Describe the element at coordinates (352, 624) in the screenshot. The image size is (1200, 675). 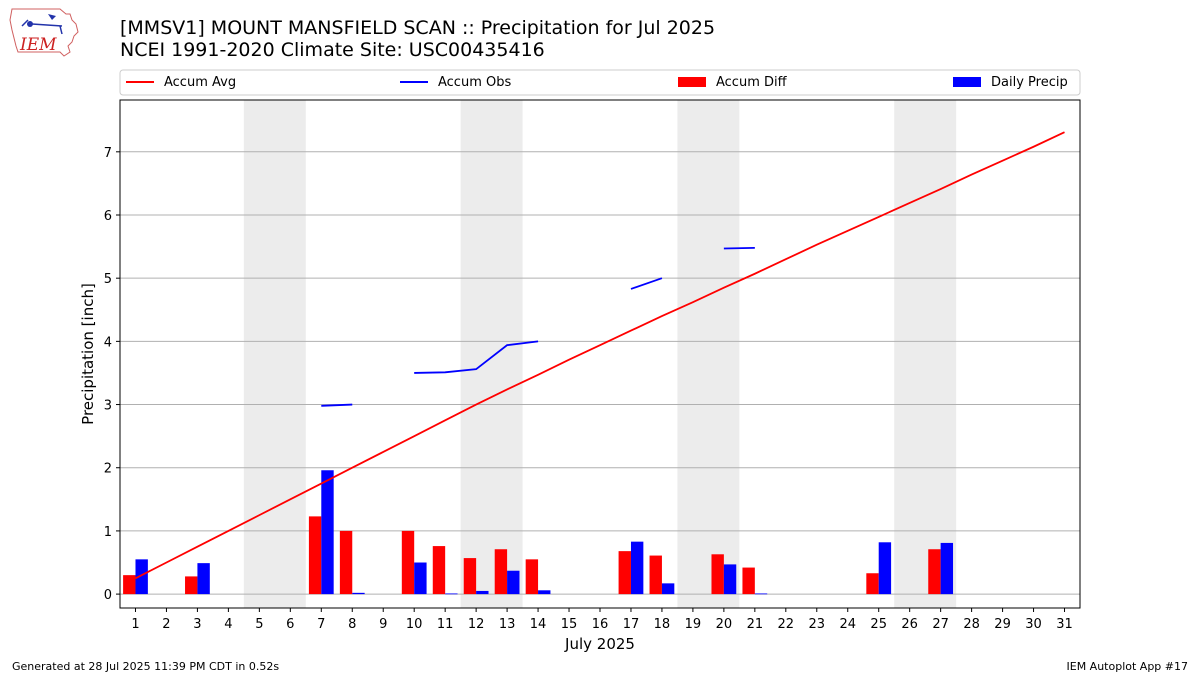
I see `x-tick-label: 8` at that location.